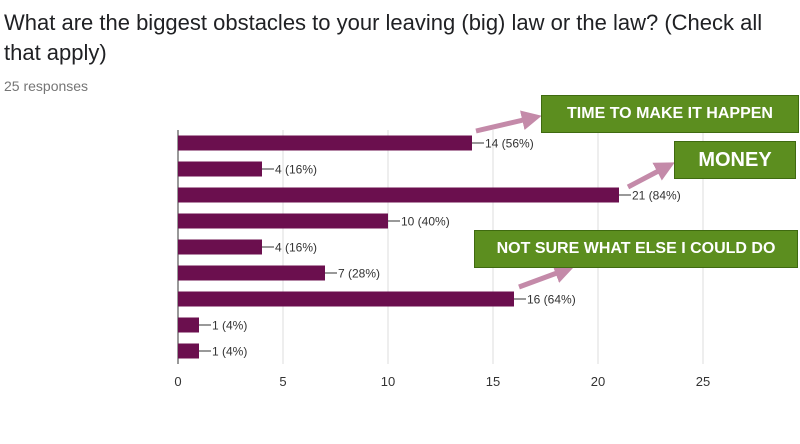 The height and width of the screenshot is (444, 800). Describe the element at coordinates (46, 86) in the screenshot. I see `response-count: 25 responses` at that location.